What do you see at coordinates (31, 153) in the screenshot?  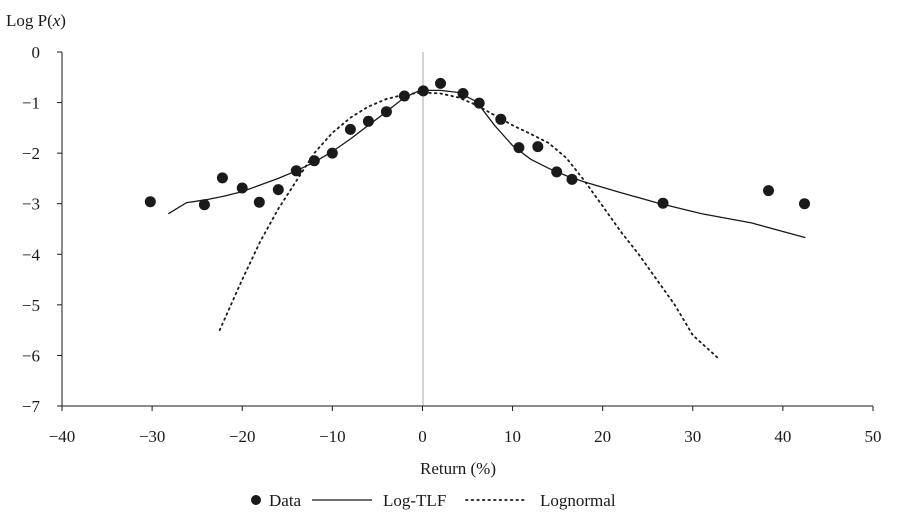 I see `y-tick-label: −2` at bounding box center [31, 153].